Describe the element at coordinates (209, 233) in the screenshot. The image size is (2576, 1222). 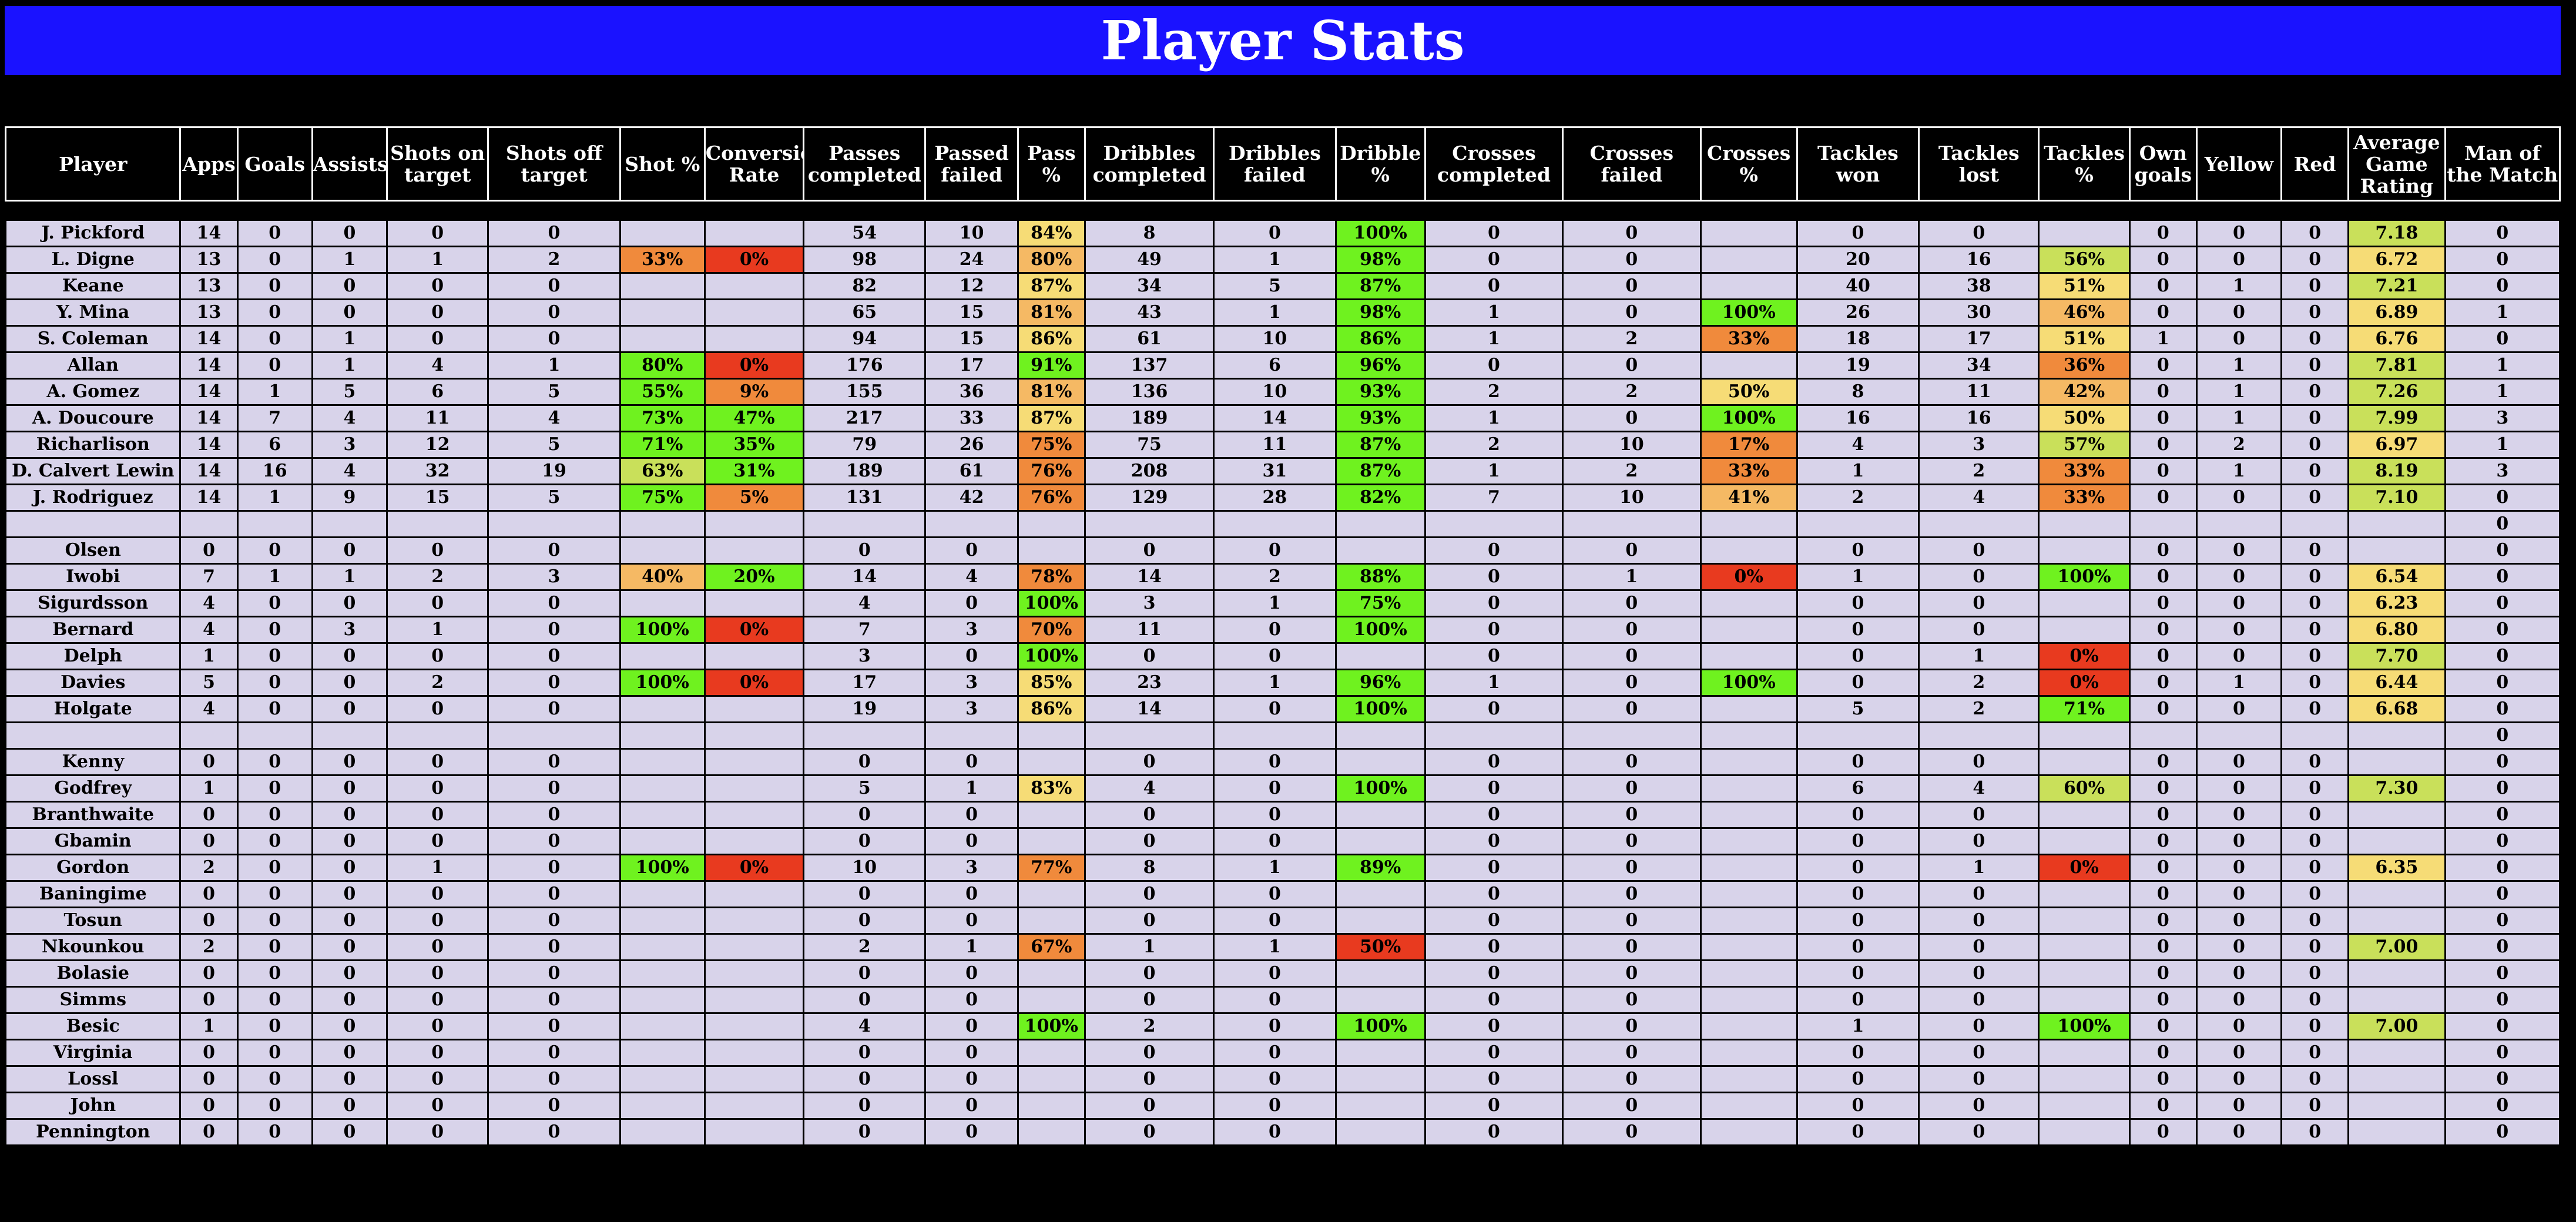
I see `stat-cell: 14` at that location.